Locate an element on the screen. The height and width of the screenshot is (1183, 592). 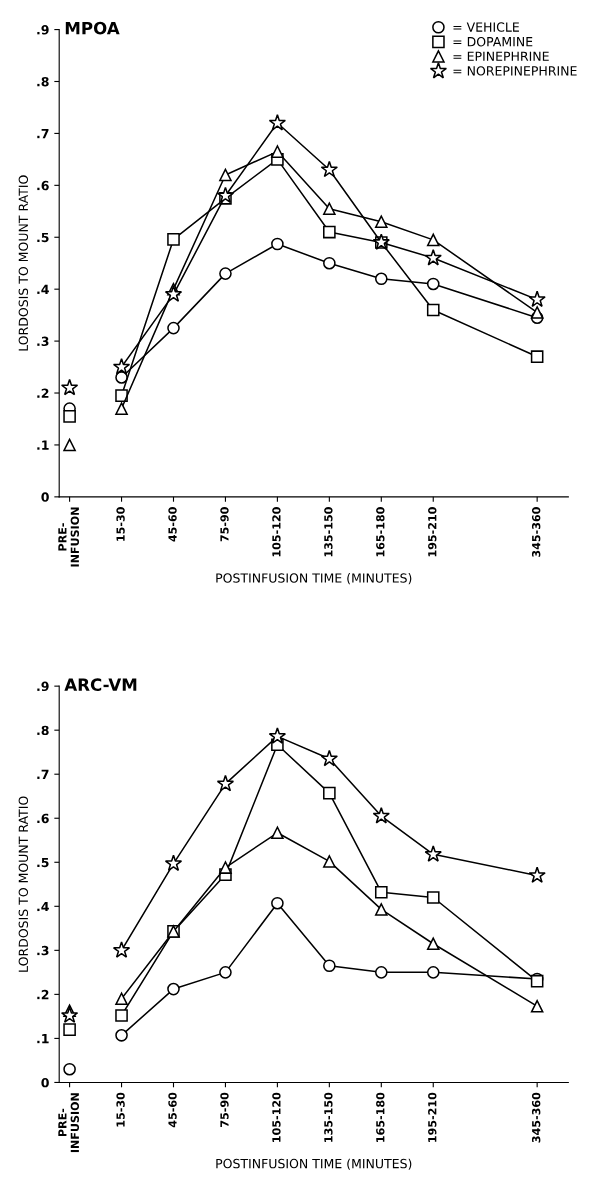
legend-label: = DOPAMINE is located at coordinates (493, 41).